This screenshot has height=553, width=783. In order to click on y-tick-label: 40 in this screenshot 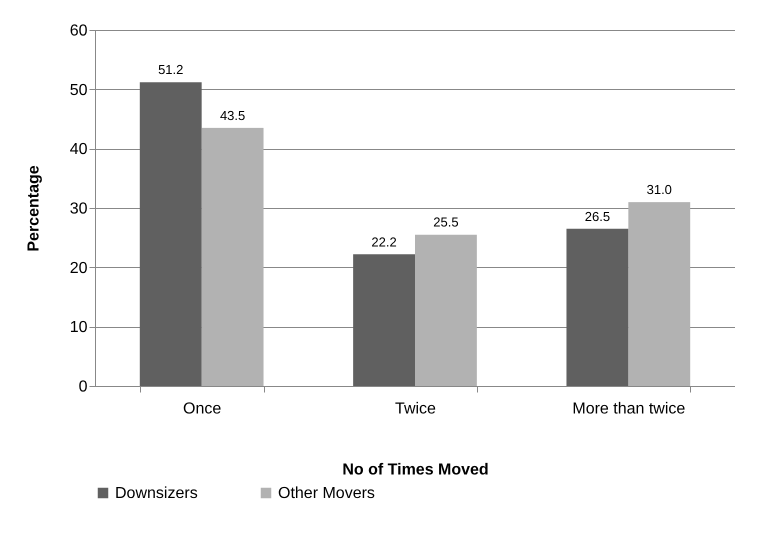, I will do `click(79, 149)`.